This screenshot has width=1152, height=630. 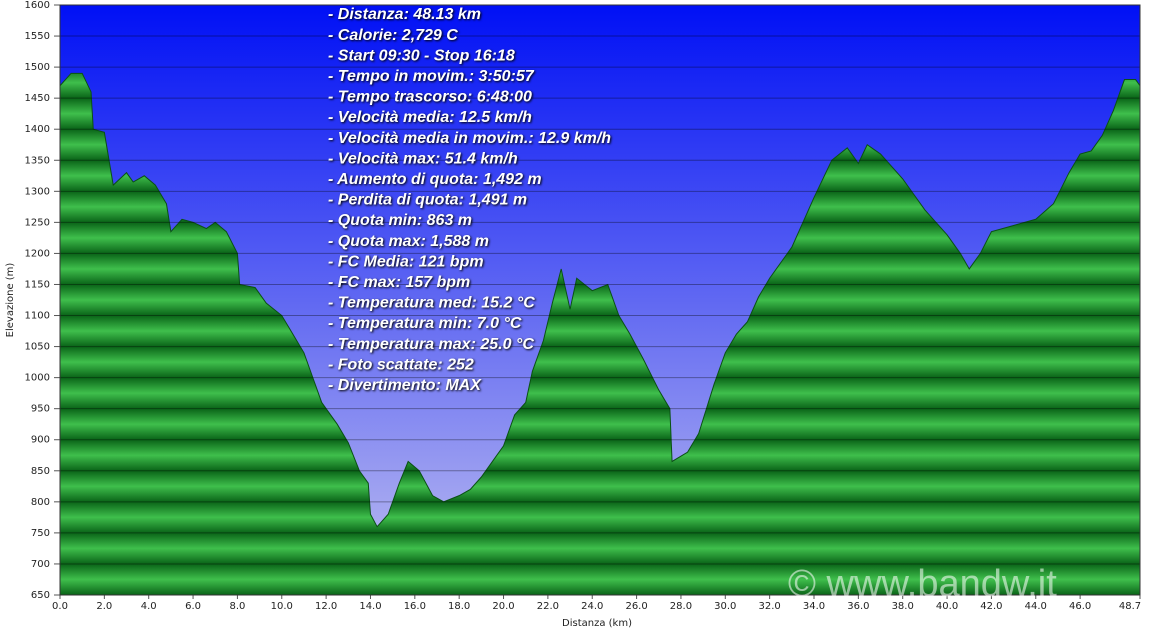 I want to click on annotation: - Perdita di quota: 1,491 m, so click(x=427, y=200).